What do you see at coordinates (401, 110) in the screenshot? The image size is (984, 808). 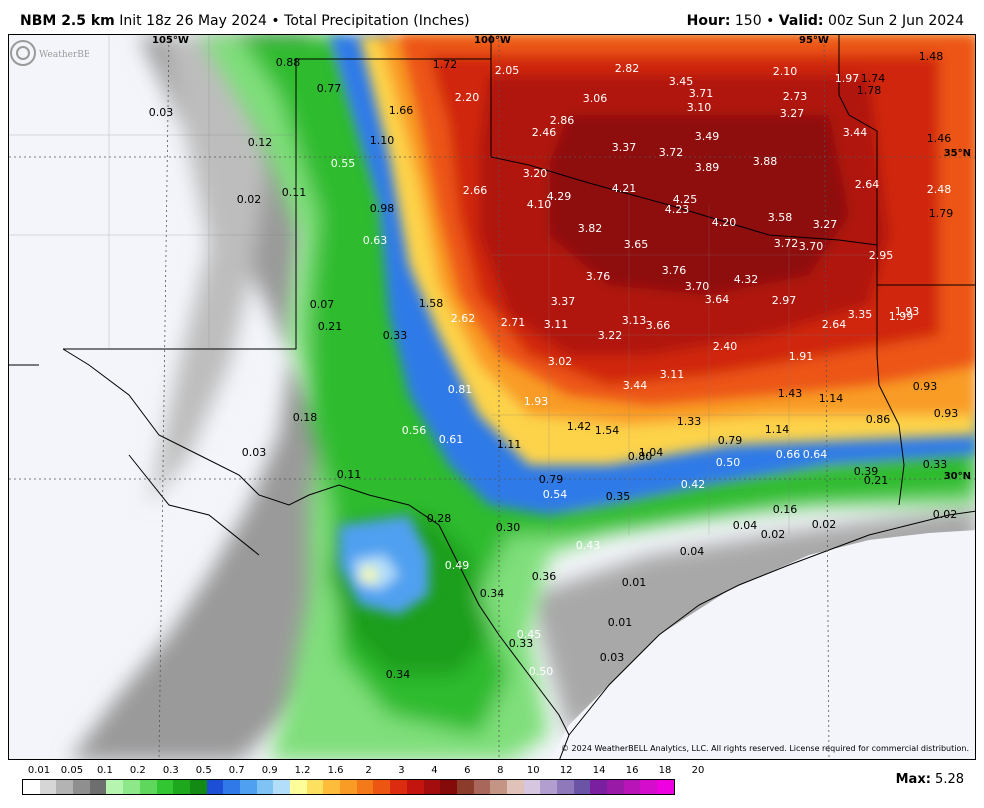 I see `amount-label: 1.66` at bounding box center [401, 110].